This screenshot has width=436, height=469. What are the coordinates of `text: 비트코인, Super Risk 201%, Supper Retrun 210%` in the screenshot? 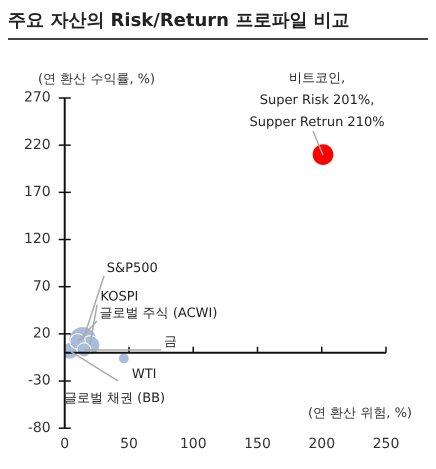 It's located at (317, 100).